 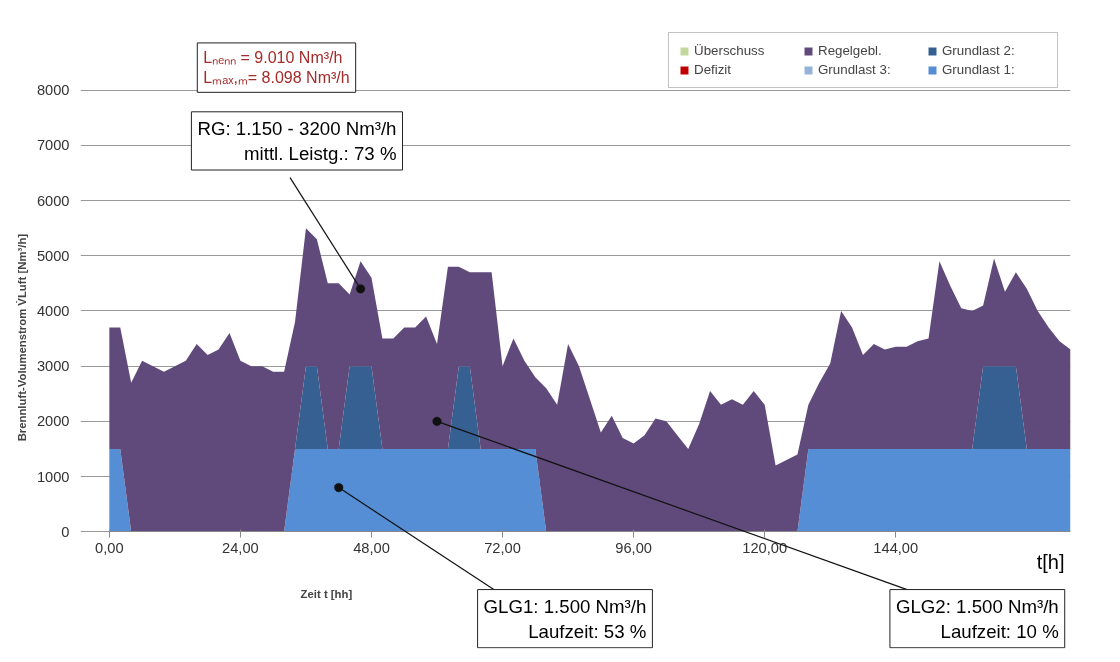 What do you see at coordinates (21, 337) in the screenshot?
I see `y-axis-title: Brennluft-Volumenstrom V̇Luft [Nm³/h]` at bounding box center [21, 337].